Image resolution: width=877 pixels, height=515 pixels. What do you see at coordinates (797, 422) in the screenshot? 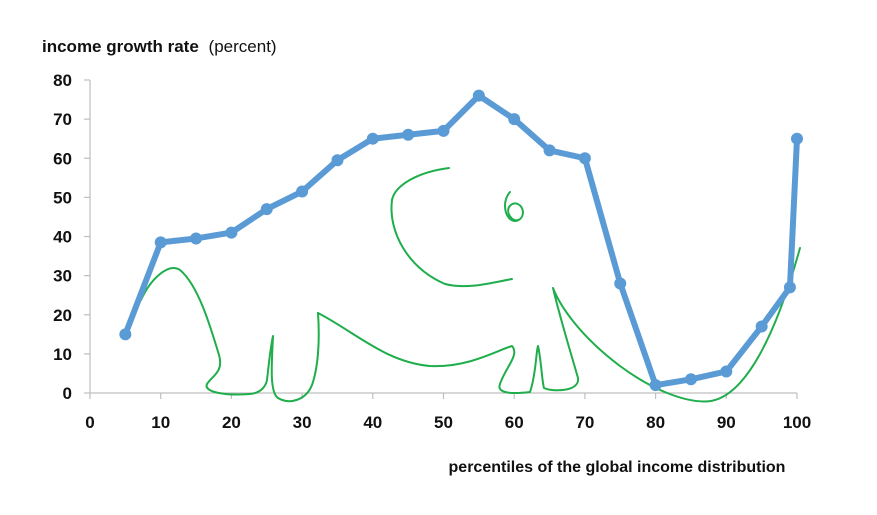
I see `x-tick-label: 100` at bounding box center [797, 422].